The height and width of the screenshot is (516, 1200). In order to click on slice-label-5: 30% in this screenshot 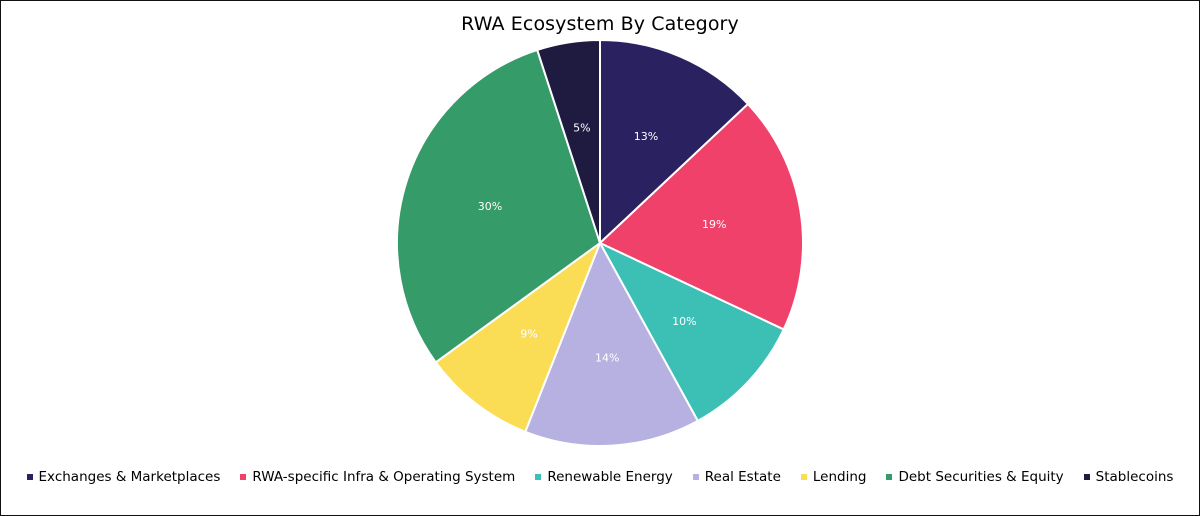, I will do `click(490, 206)`.